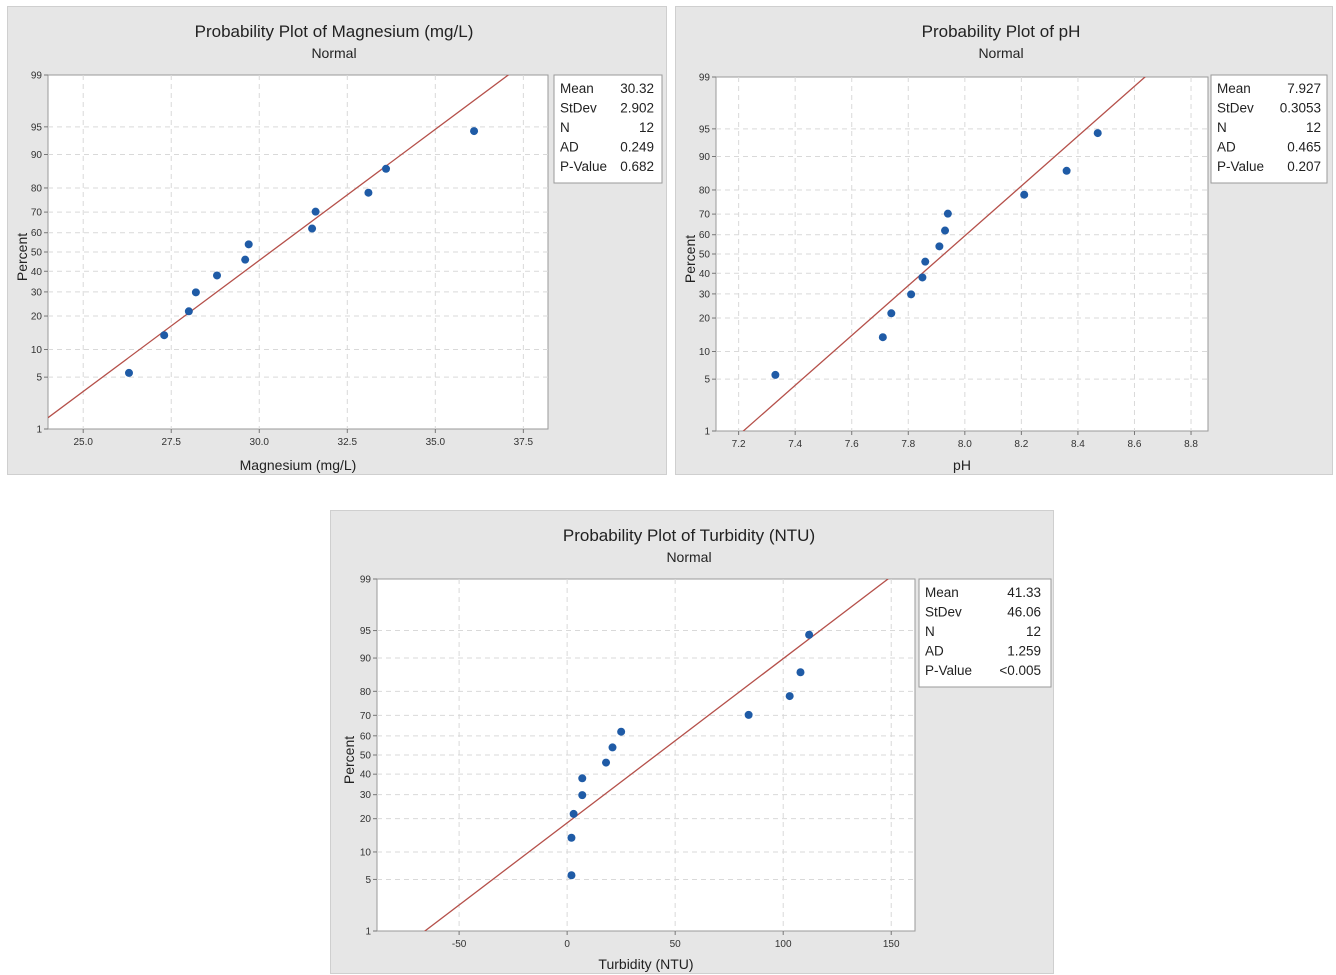 This screenshot has width=1336, height=975. What do you see at coordinates (524, 442) in the screenshot?
I see `x-tick-label: 37.5` at bounding box center [524, 442].